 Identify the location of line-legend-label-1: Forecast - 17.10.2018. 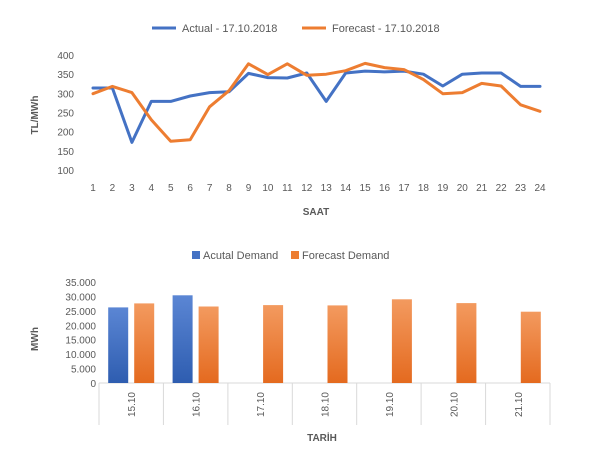
(386, 29).